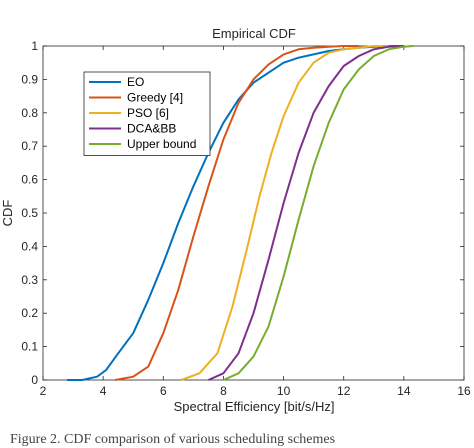  What do you see at coordinates (7, 213) in the screenshot?
I see `y-axis-label: CDF` at bounding box center [7, 213].